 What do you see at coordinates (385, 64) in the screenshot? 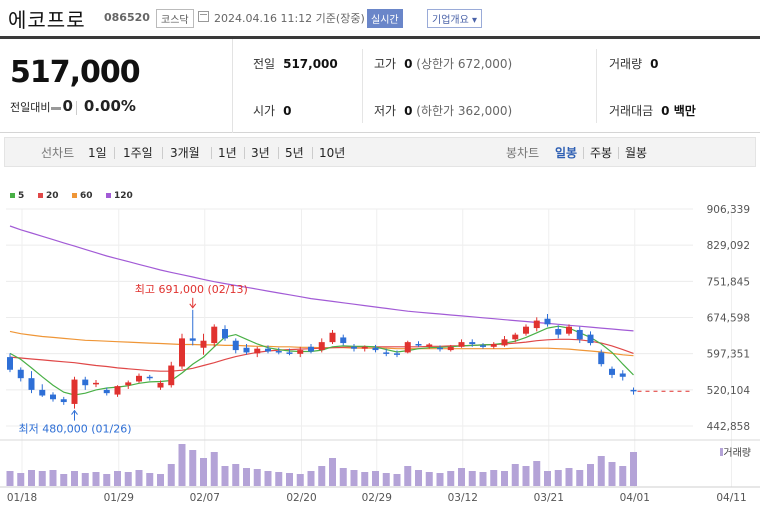
I see `high-label: 고가` at bounding box center [385, 64].